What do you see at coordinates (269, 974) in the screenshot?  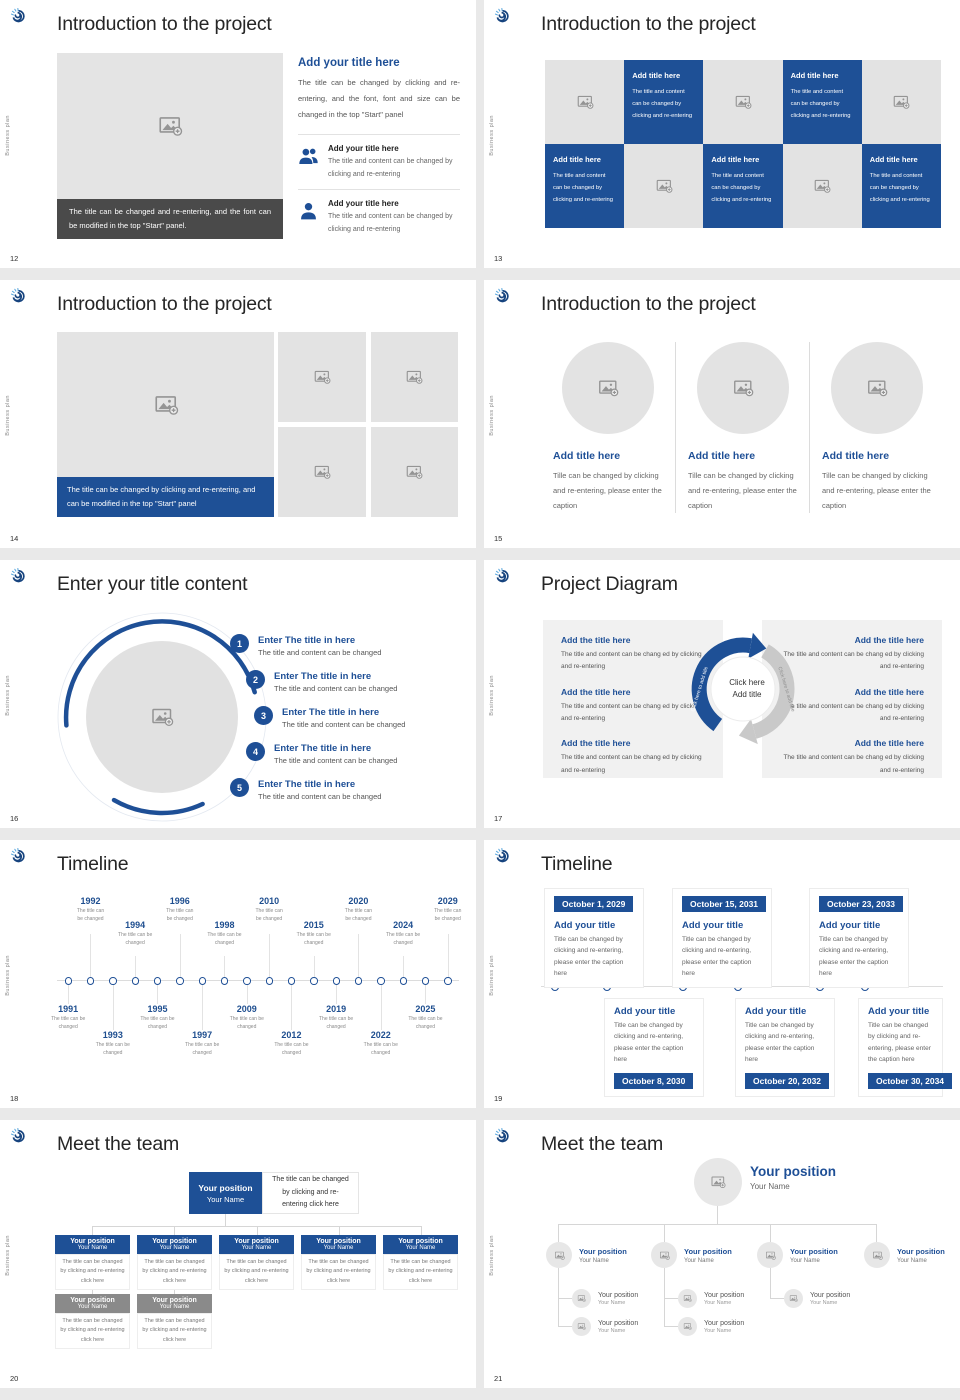 I see `timeline-point: 2010 The title can be changed` at bounding box center [269, 974].